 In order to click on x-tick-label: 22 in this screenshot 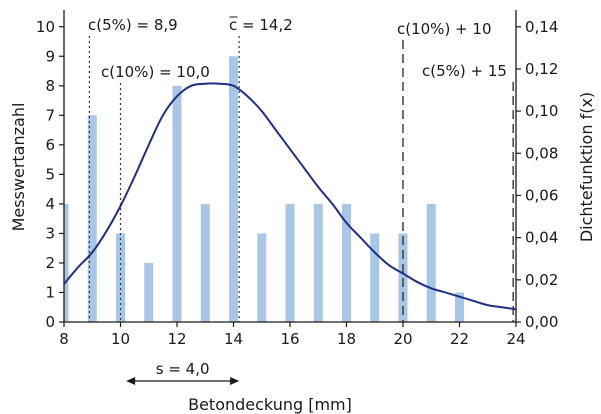, I will do `click(459, 339)`.